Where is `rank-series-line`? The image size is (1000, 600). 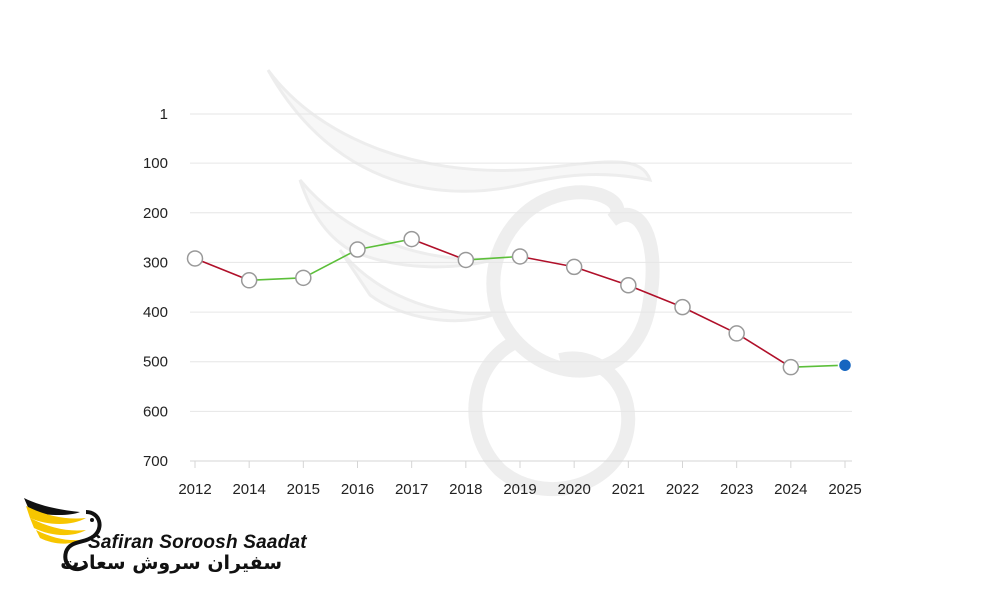 rank-series-line is located at coordinates (520, 303).